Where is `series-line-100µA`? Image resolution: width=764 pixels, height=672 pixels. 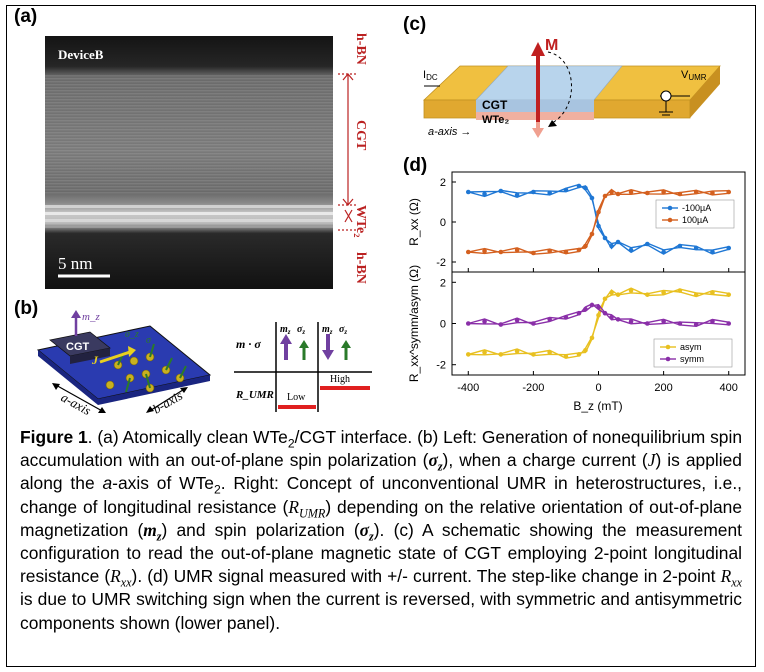 series-line-100µA is located at coordinates (598, 221).